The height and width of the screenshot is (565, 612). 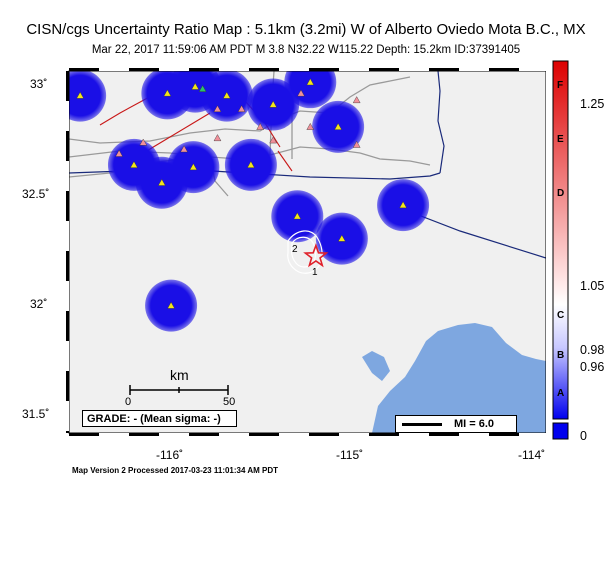 I want to click on colorbar-letter-d: D, so click(x=561, y=193).